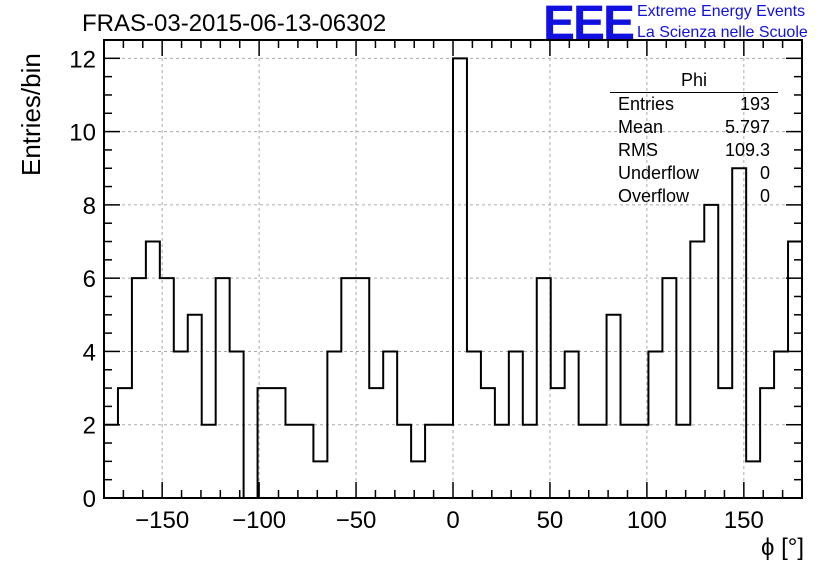  Describe the element at coordinates (694, 104) in the screenshot. I see `stats-row-entries: Entries 193` at that location.